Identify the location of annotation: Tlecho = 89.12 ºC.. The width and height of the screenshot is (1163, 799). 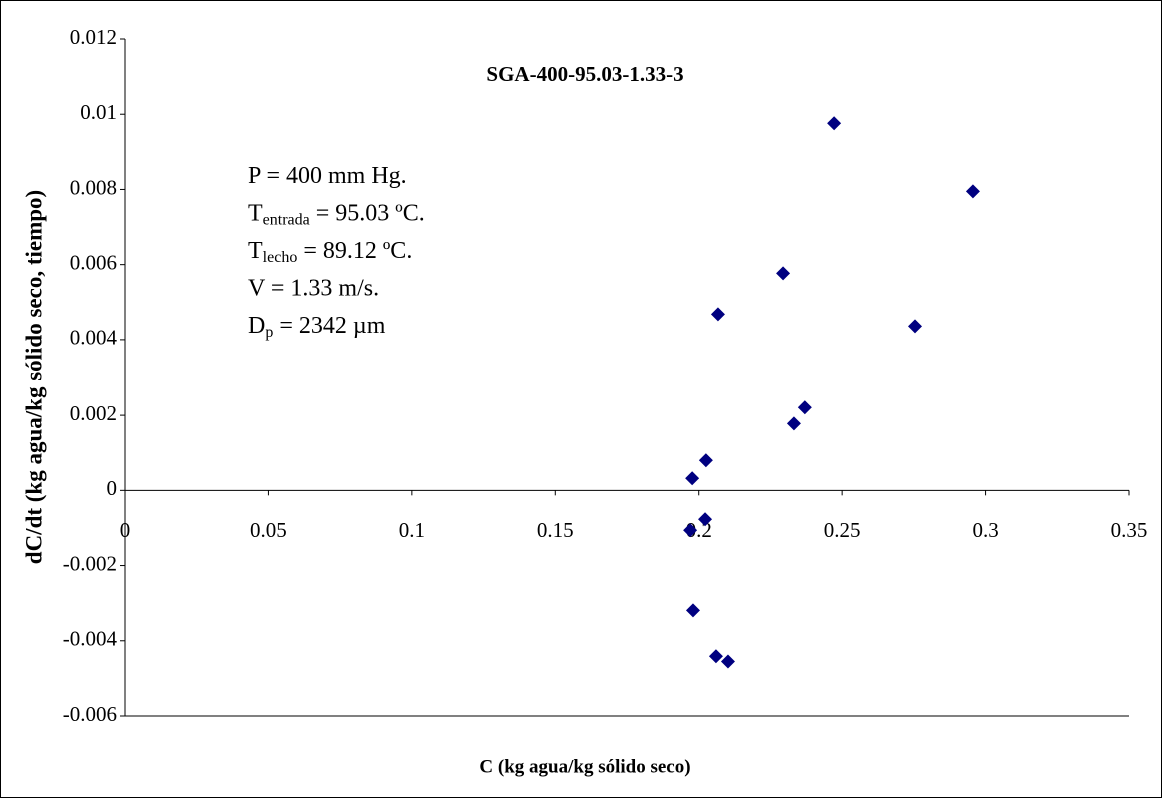
(330, 252).